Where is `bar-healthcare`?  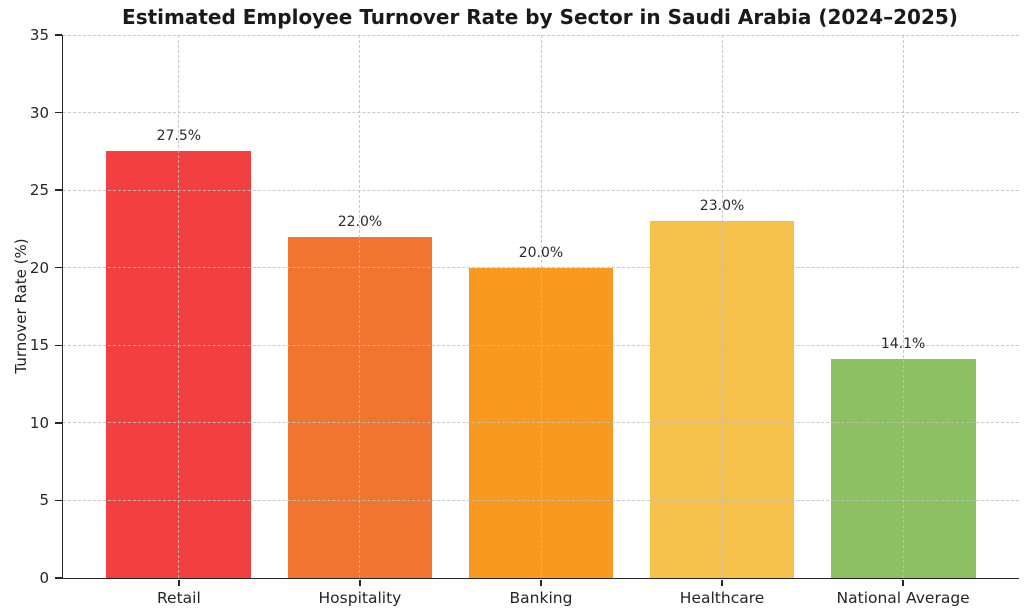
bar-healthcare is located at coordinates (722, 399).